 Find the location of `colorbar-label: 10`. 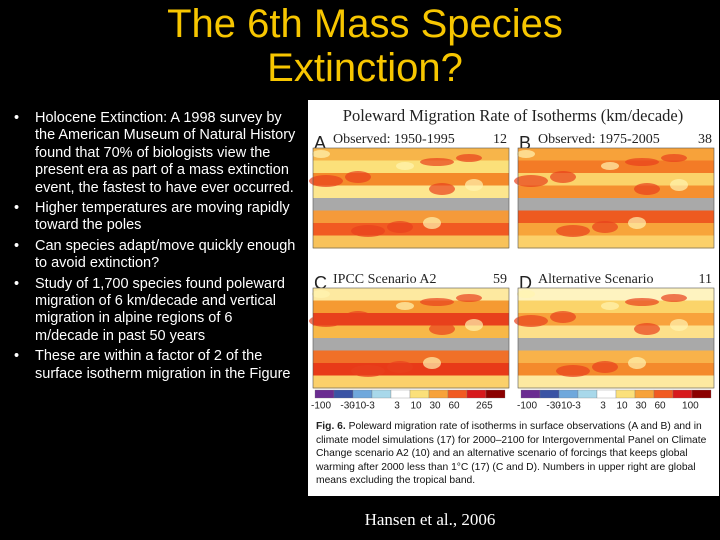

colorbar-label: 10 is located at coordinates (622, 406).